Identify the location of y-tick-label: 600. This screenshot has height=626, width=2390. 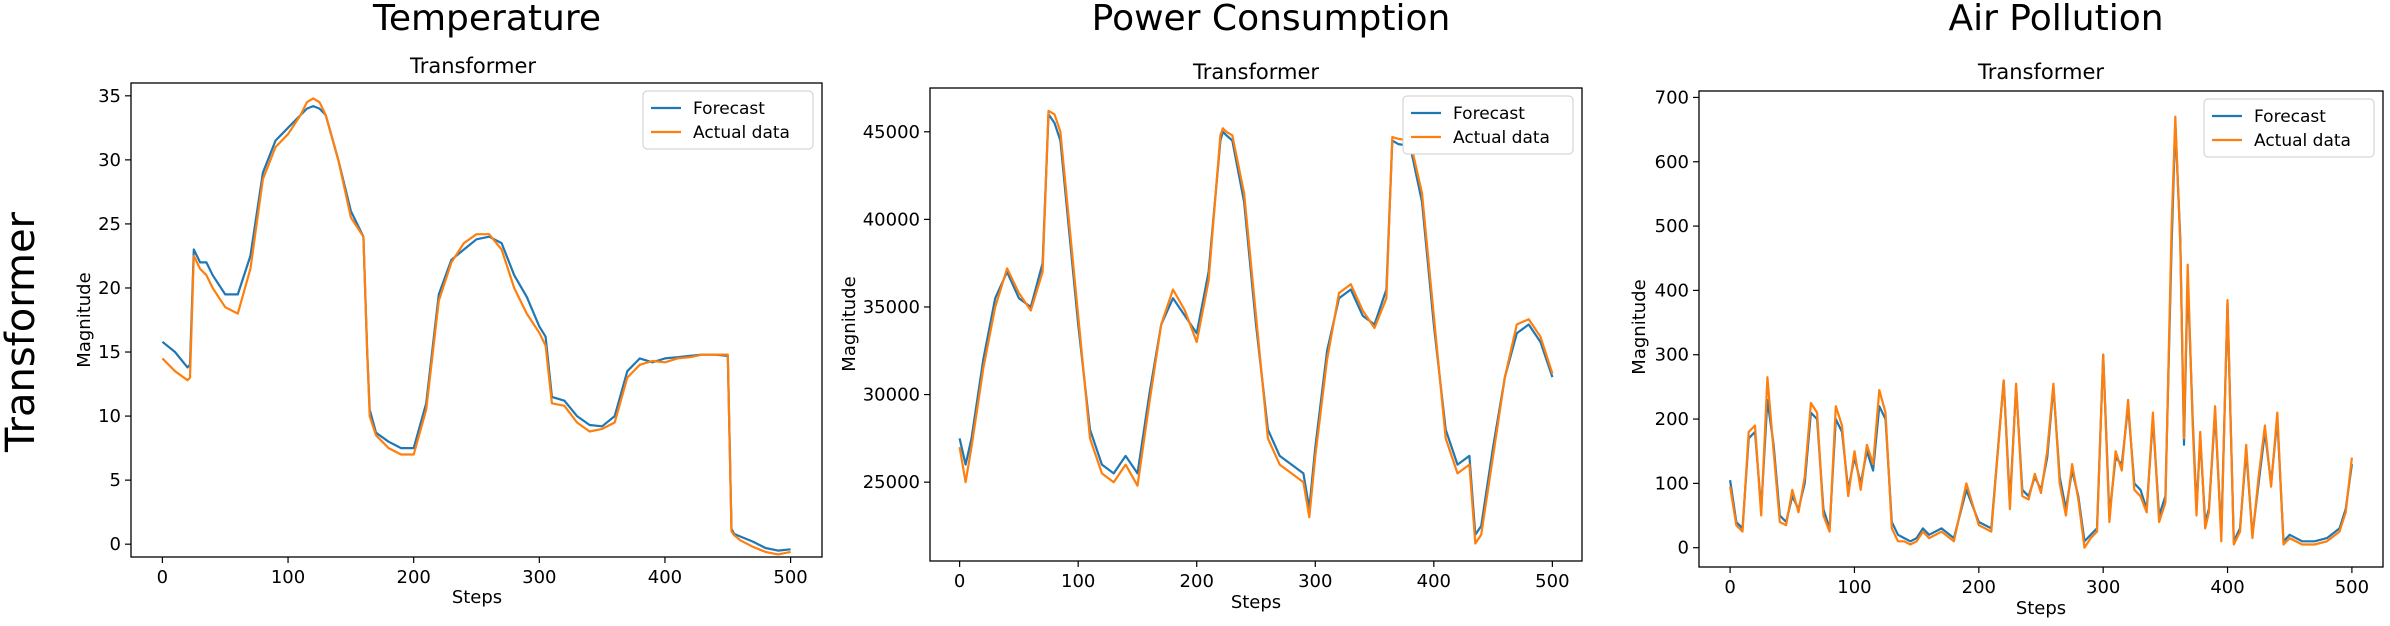
(1672, 162).